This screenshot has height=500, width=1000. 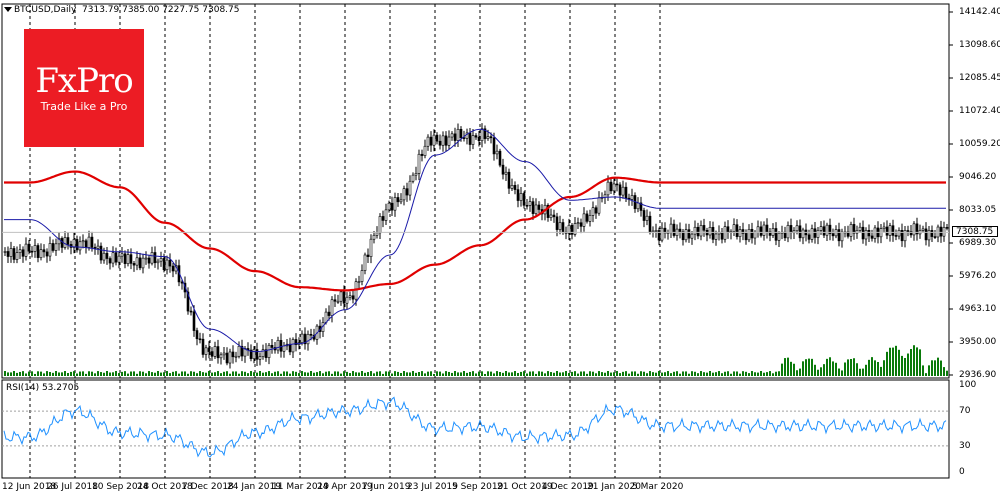 I want to click on rsi-tick-label: 100, so click(x=968, y=385).